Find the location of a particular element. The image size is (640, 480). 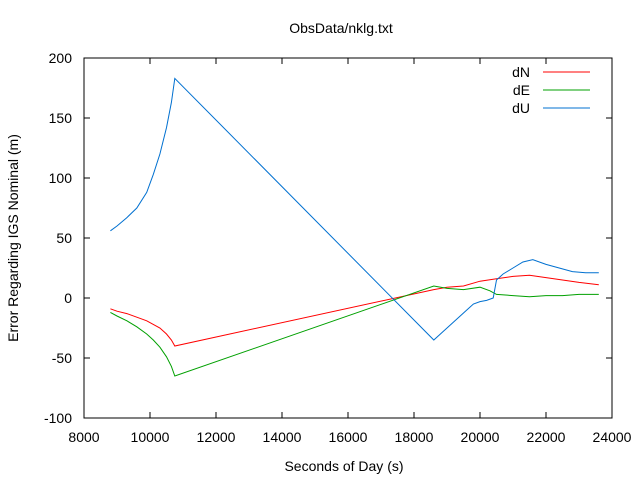

x-tick-label: 18000 is located at coordinates (414, 437).